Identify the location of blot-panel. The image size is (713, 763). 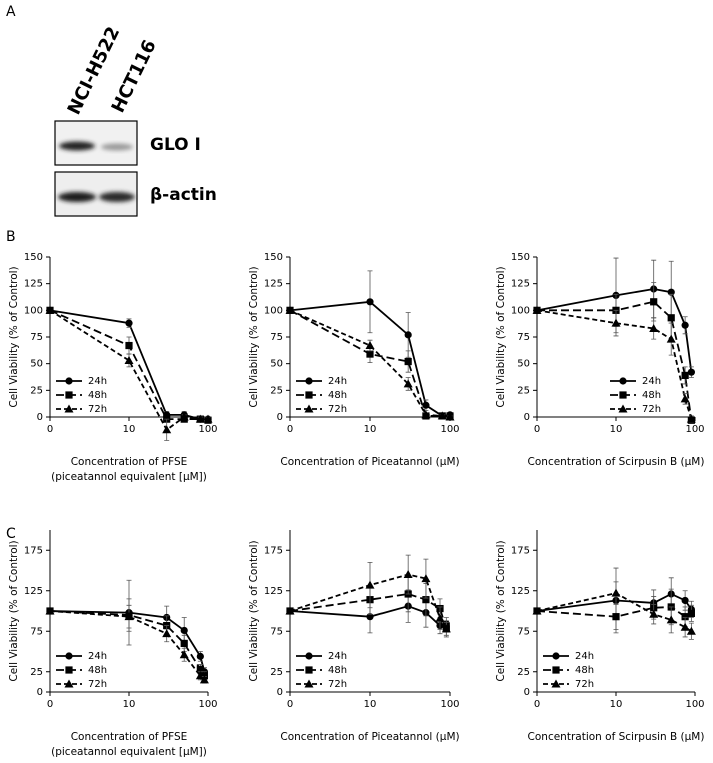
(96, 168).